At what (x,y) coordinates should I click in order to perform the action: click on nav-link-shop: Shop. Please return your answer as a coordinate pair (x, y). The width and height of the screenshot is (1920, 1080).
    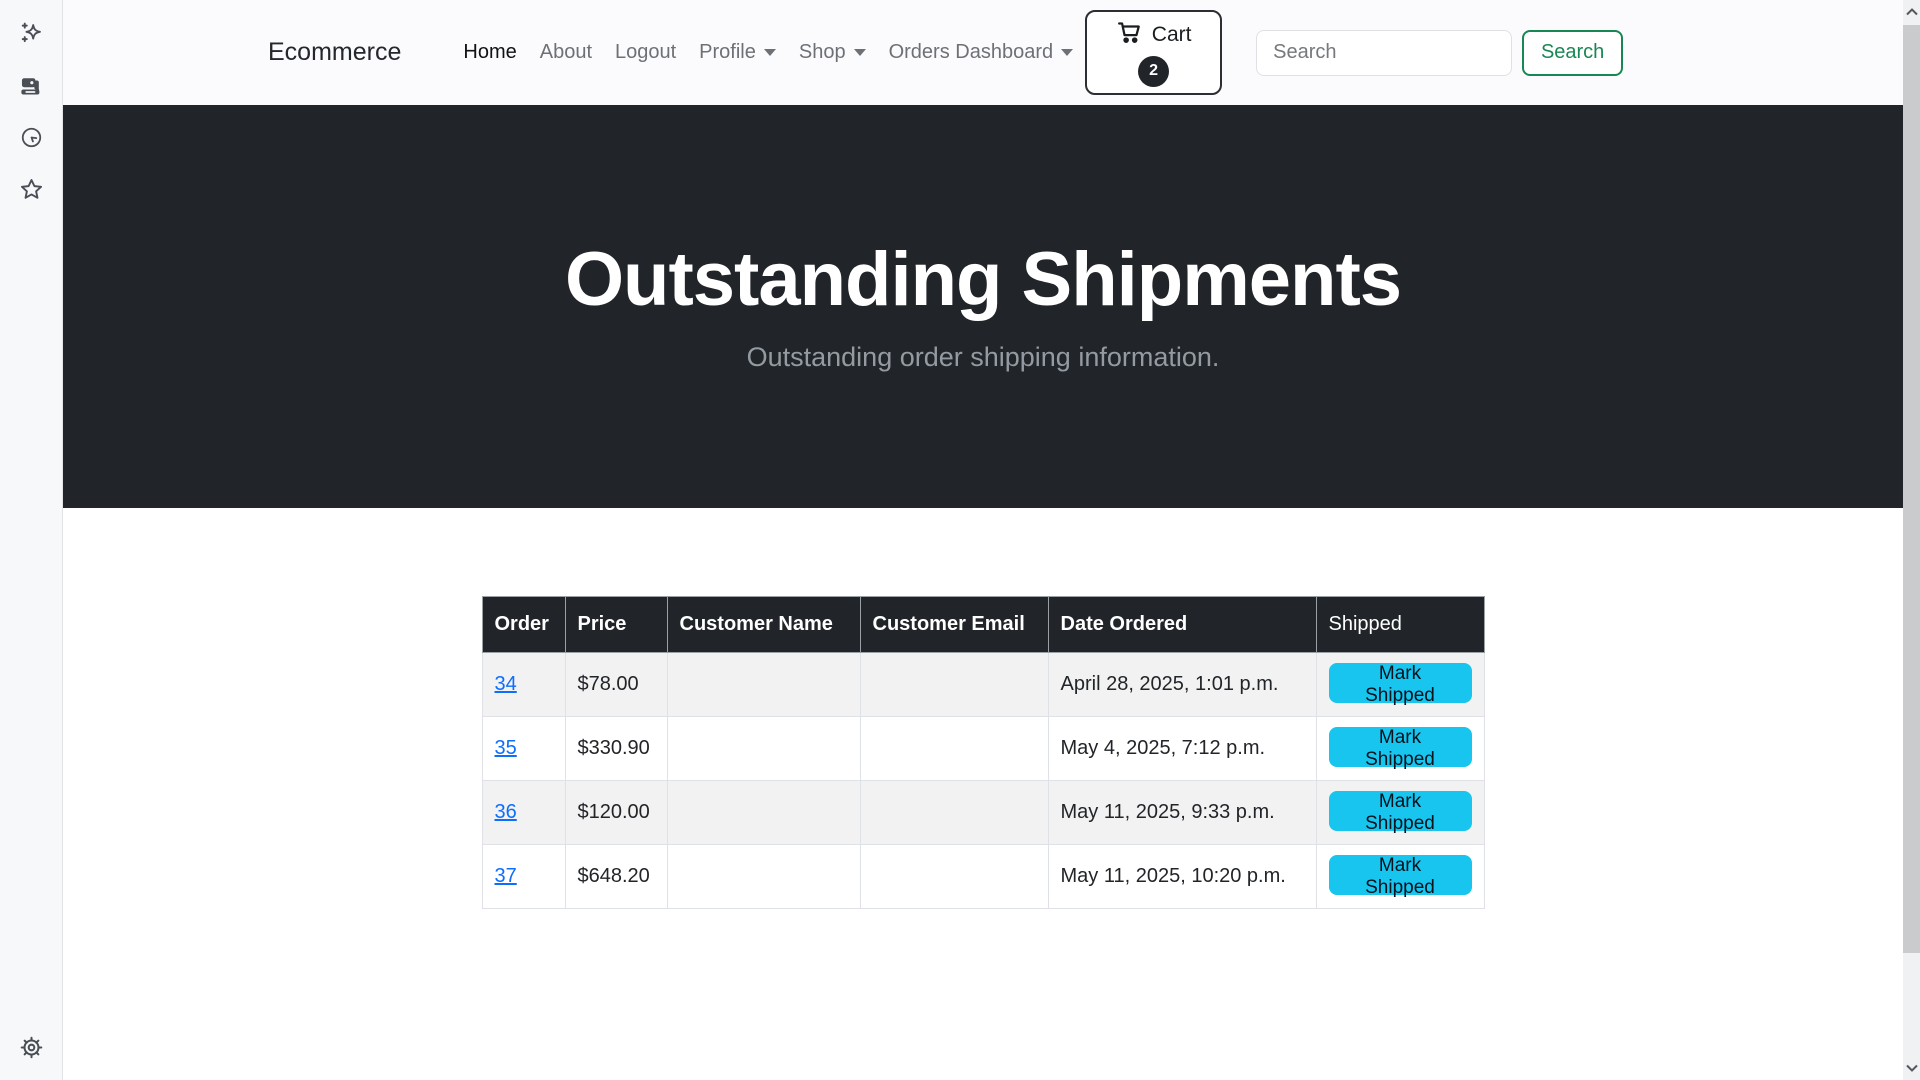
    Looking at the image, I should click on (832, 52).